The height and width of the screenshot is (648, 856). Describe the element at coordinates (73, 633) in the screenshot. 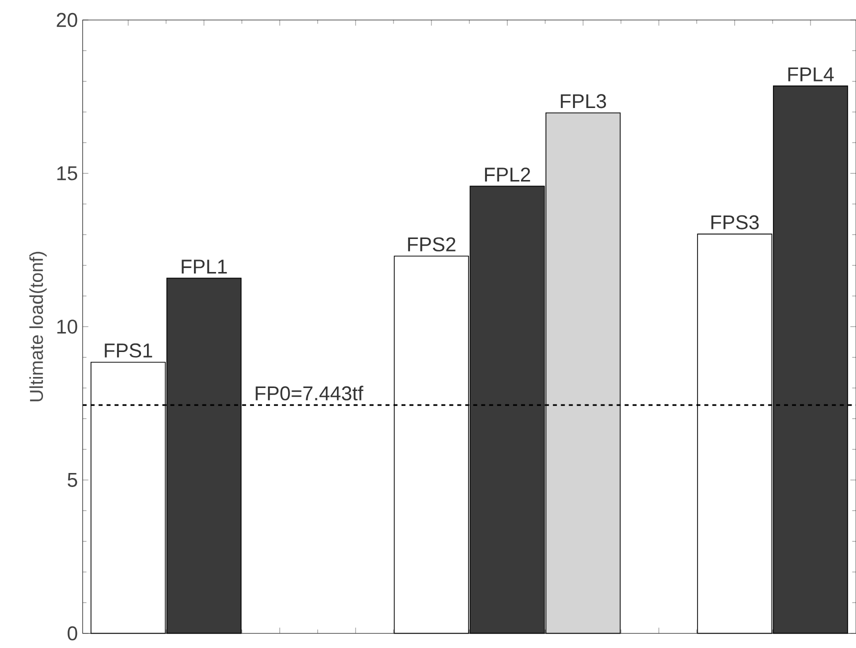

I see `y-tick-label: 0` at that location.